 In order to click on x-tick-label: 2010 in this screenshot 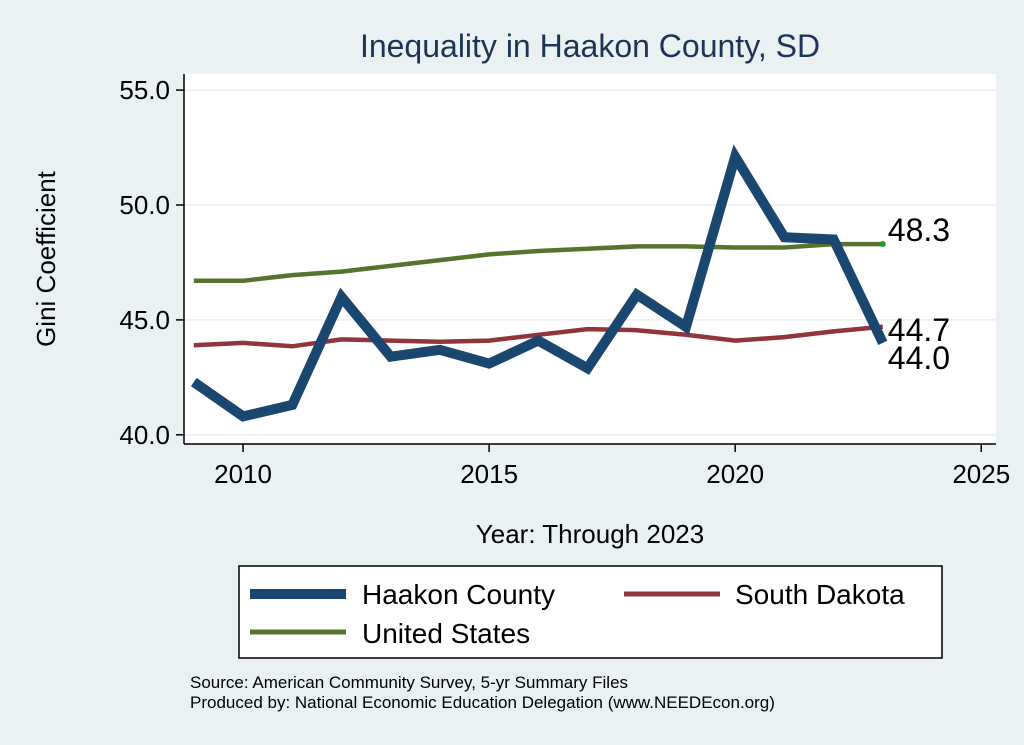, I will do `click(243, 474)`.